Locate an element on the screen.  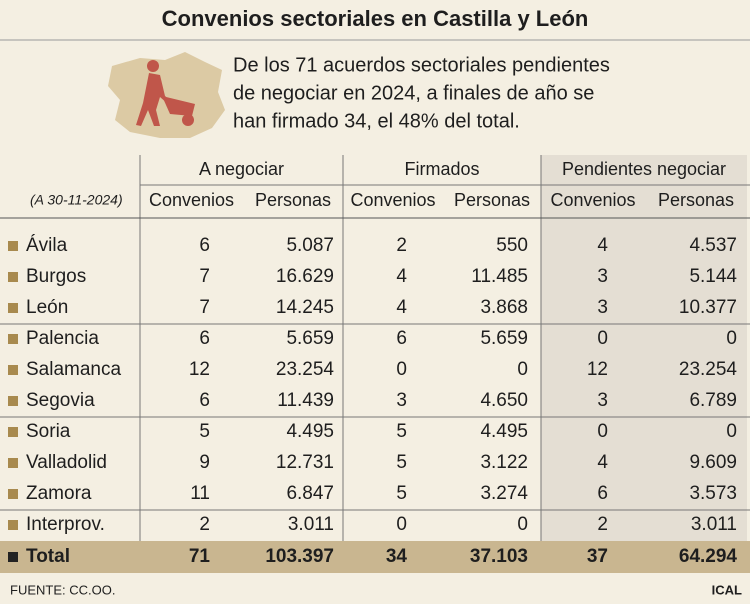
cell-value: 34 is located at coordinates (397, 556).